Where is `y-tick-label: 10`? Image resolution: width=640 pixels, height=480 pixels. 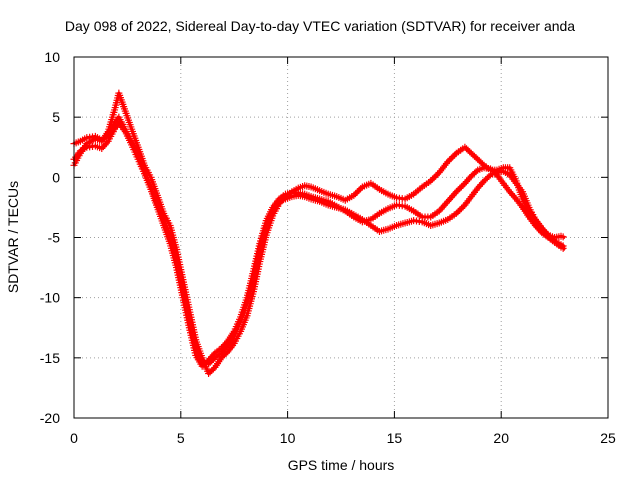
y-tick-label: 10 is located at coordinates (52, 57).